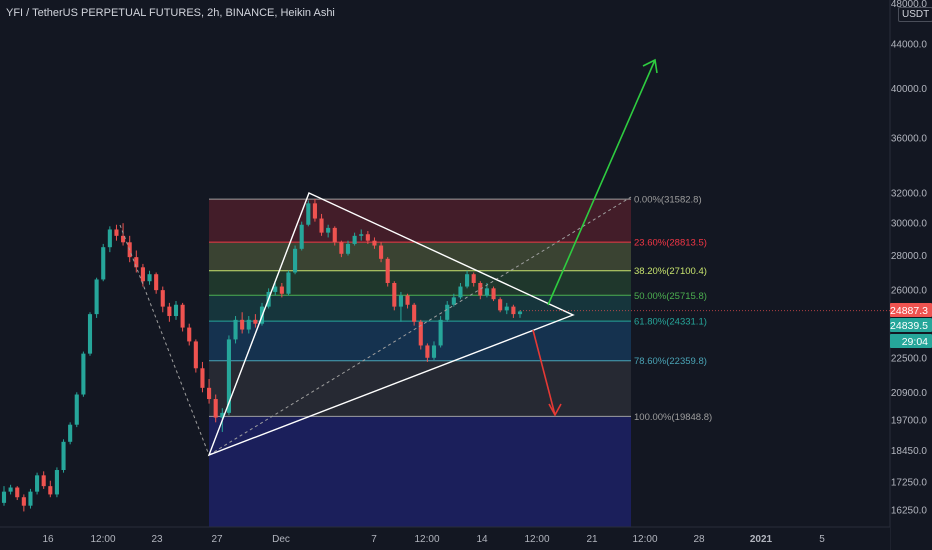 This screenshot has width=932, height=550. What do you see at coordinates (670, 361) in the screenshot?
I see `fib-level-label: 78.60%(22359.8)` at bounding box center [670, 361].